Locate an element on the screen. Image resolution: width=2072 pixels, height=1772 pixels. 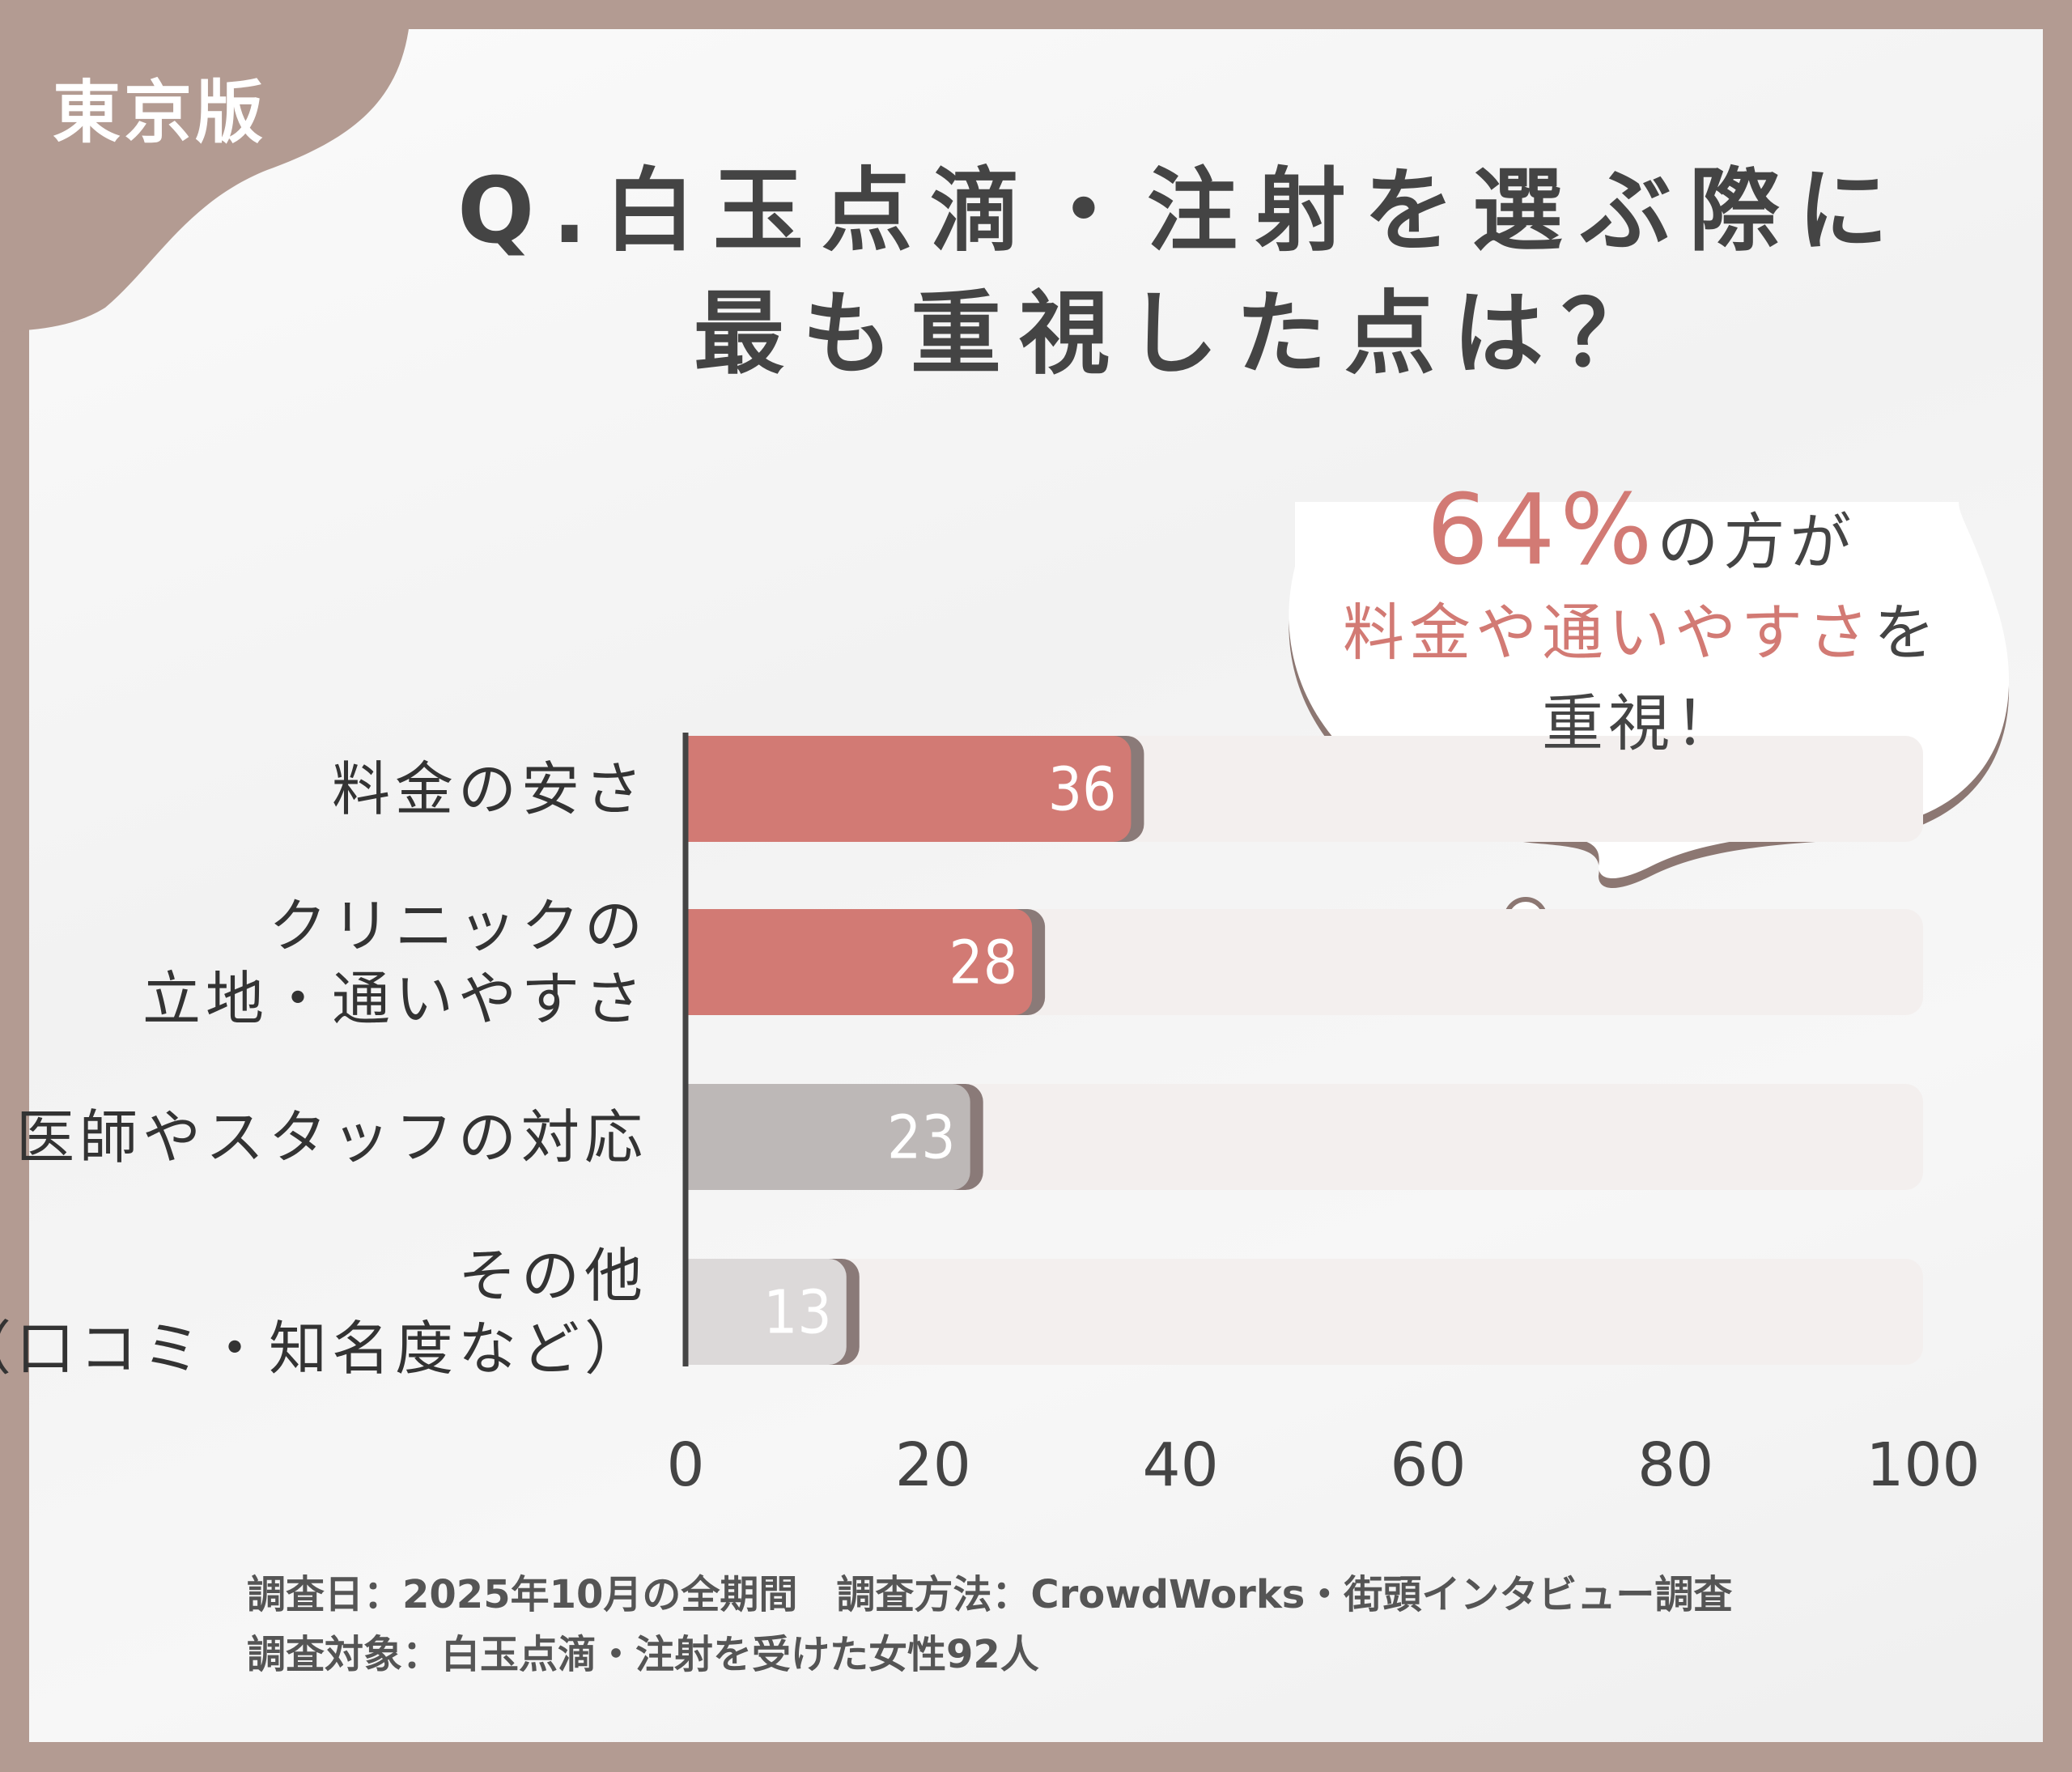
x-tick-label: 100 is located at coordinates (1923, 1465).